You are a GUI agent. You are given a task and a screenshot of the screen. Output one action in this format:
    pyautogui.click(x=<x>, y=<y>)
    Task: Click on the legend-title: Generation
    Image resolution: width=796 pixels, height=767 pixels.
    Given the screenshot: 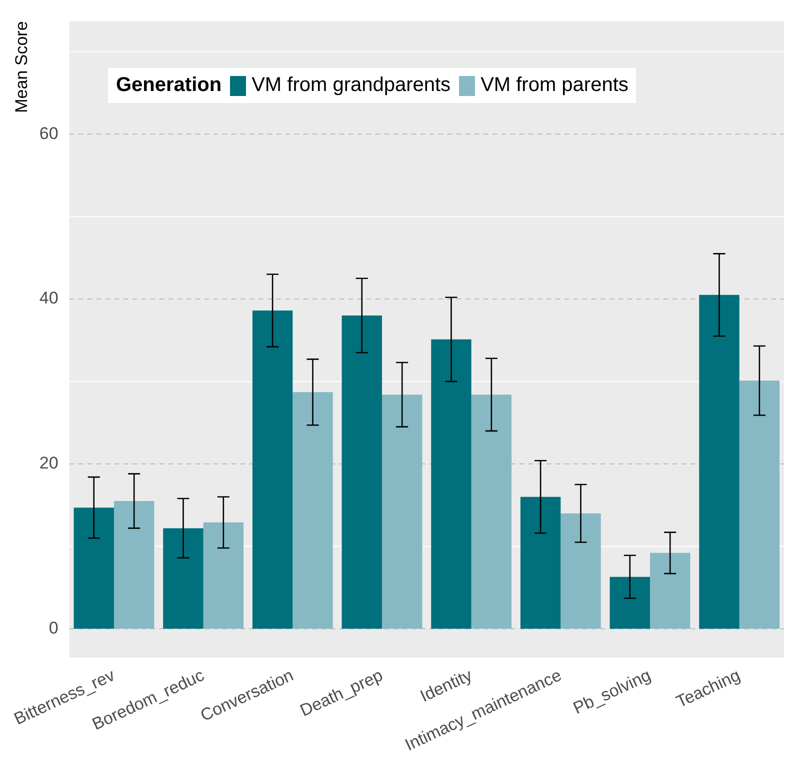 What is the action you would take?
    pyautogui.click(x=169, y=85)
    